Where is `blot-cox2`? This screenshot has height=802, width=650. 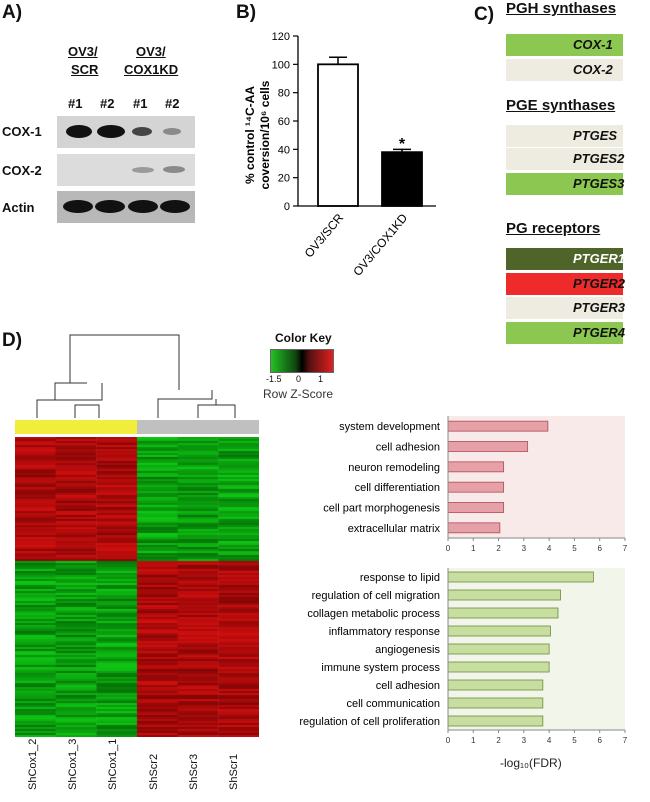 blot-cox2 is located at coordinates (126, 170).